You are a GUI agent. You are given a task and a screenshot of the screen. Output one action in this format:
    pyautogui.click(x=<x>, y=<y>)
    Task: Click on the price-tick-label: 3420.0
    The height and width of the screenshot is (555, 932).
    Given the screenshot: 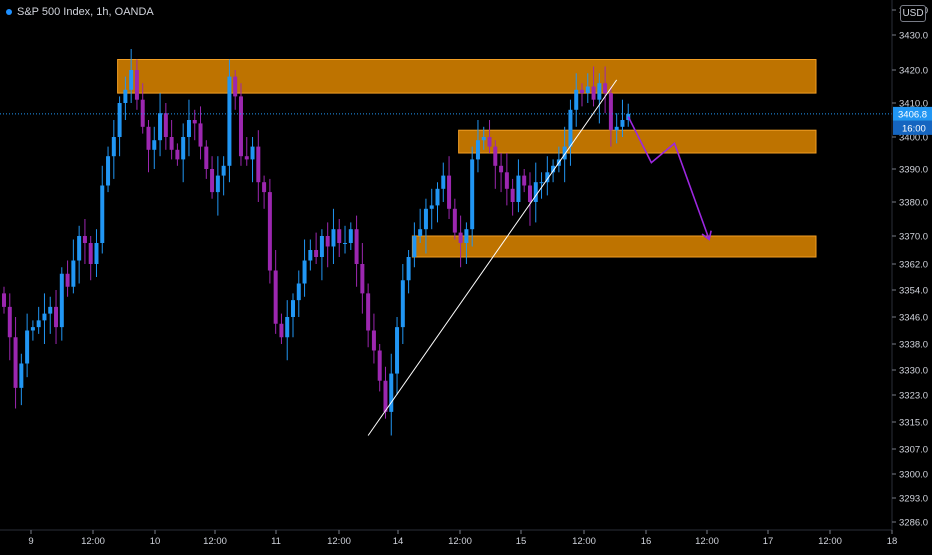 What is the action you would take?
    pyautogui.click(x=913, y=71)
    